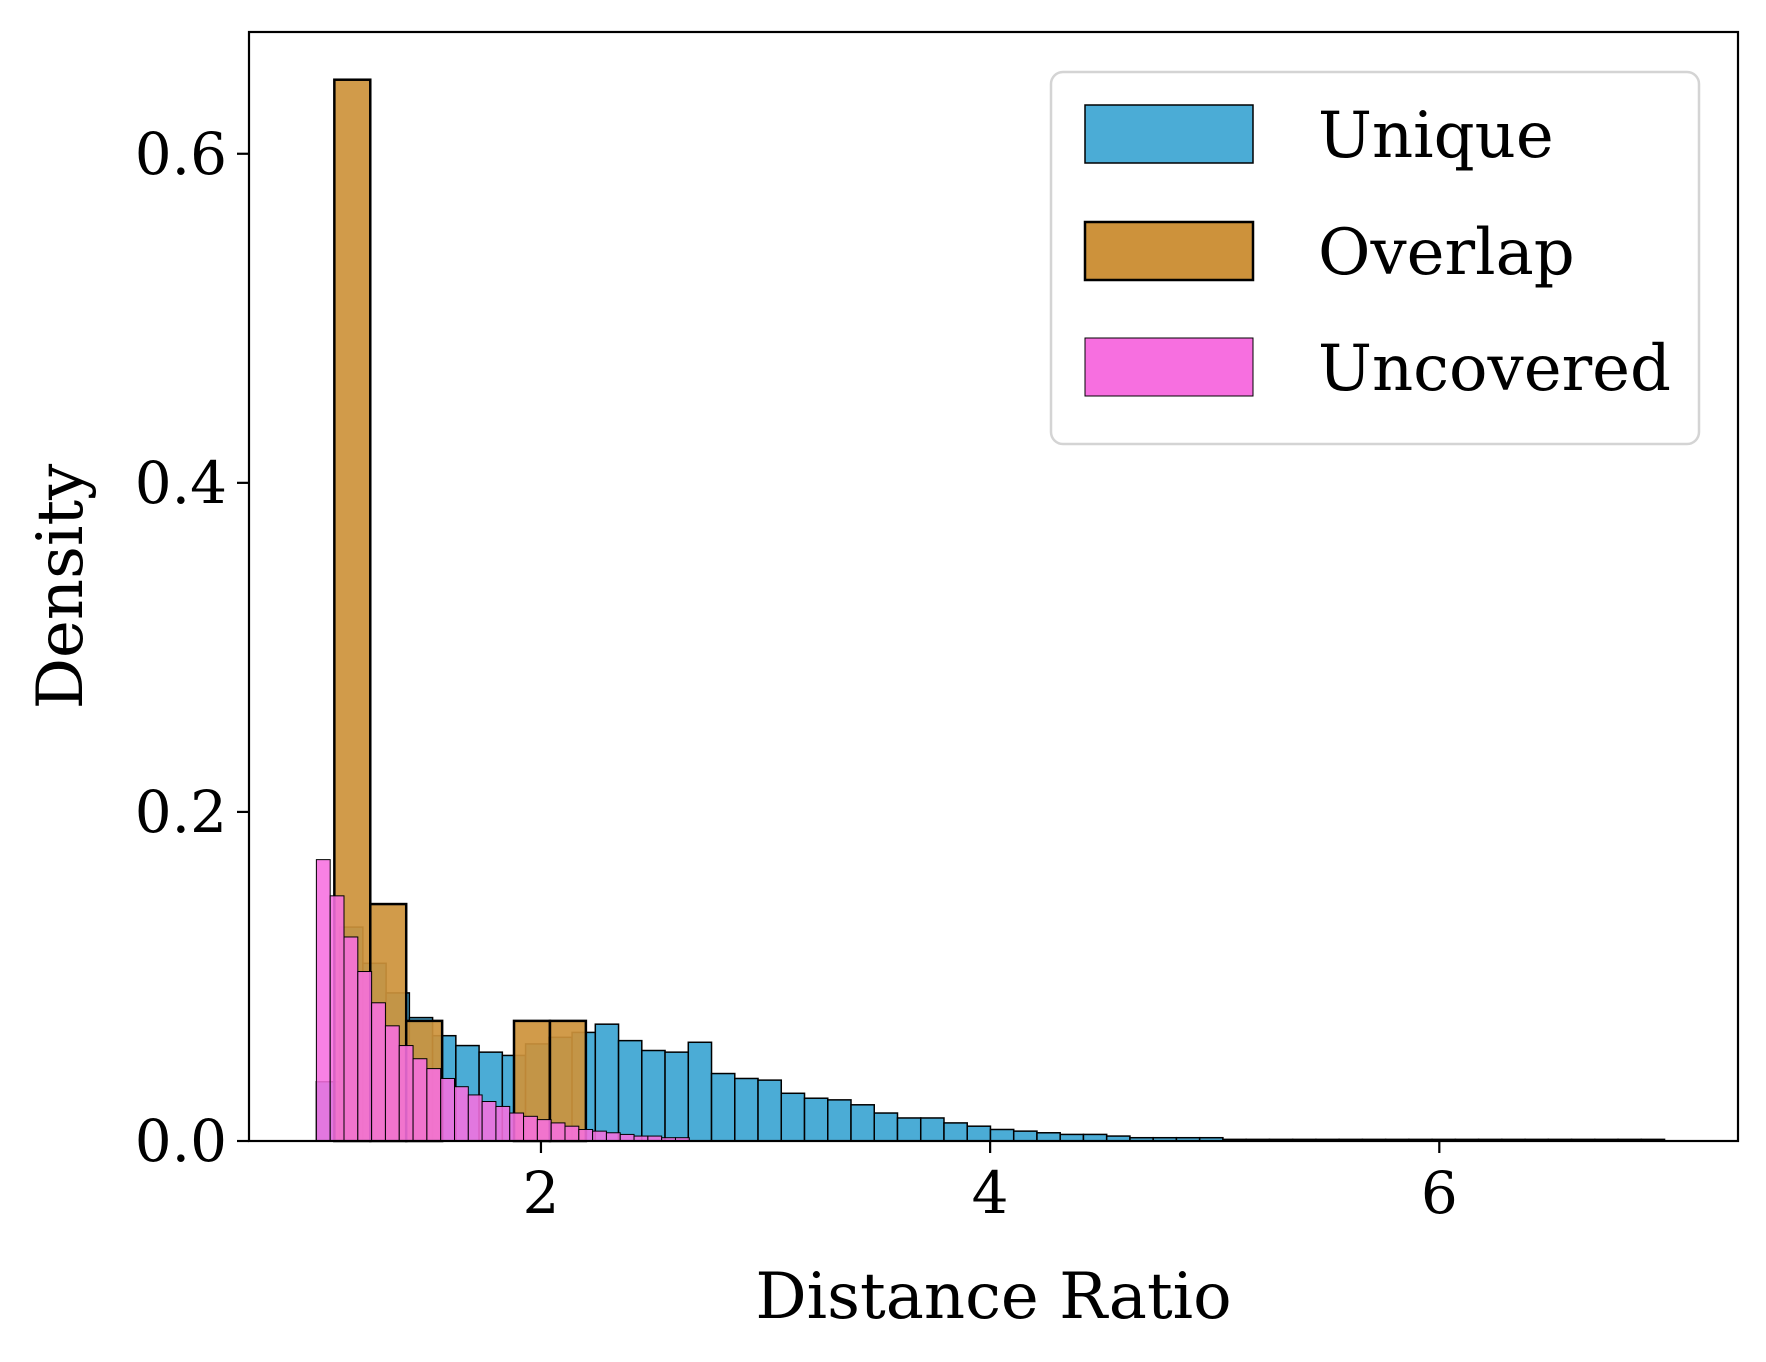 The width and height of the screenshot is (1766, 1362). What do you see at coordinates (192, 647) in the screenshot?
I see `y-axis-ticks: 0.0 0.2 0.4 0.6` at bounding box center [192, 647].